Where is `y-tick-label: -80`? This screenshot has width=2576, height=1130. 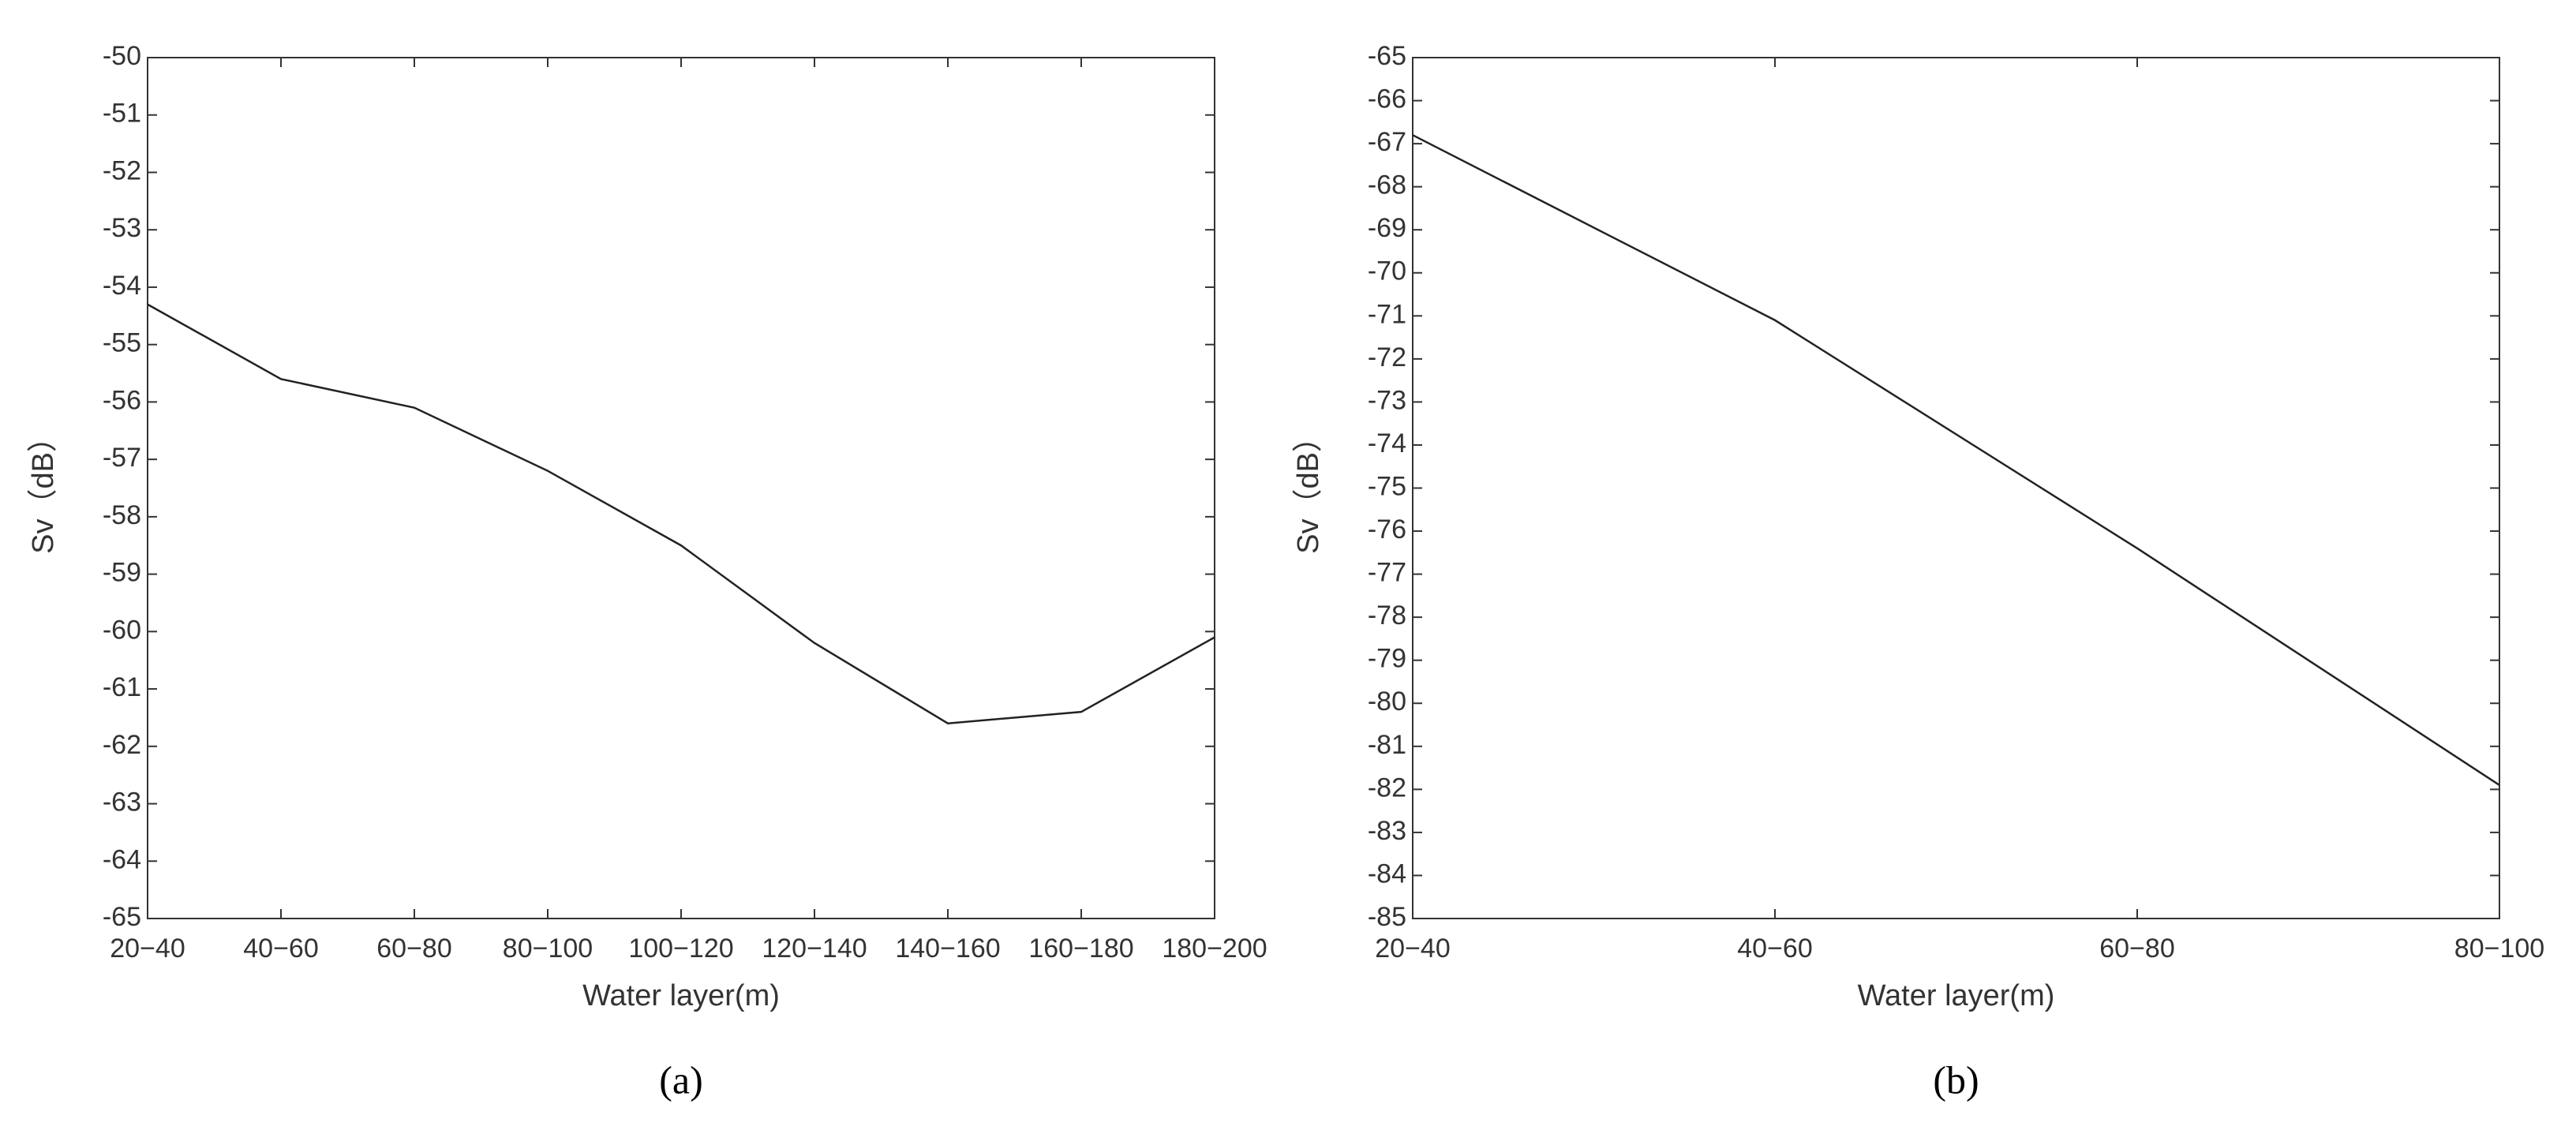 y-tick-label: -80 is located at coordinates (1387, 702).